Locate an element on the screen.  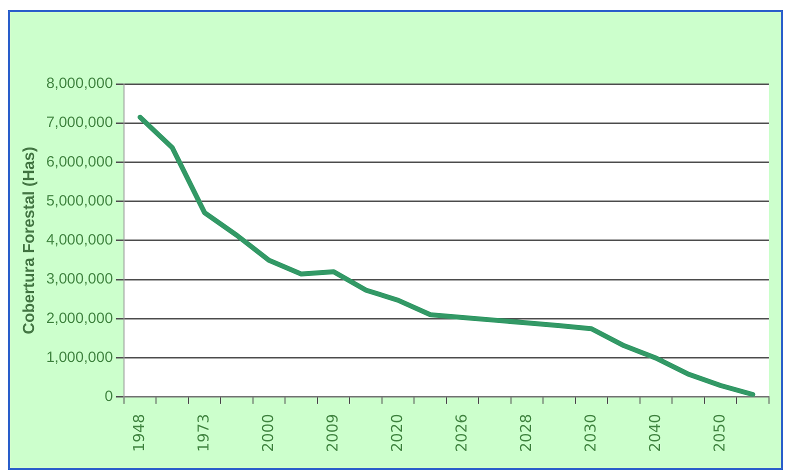
y-tick-label: 4,000,000 is located at coordinates (79, 240).